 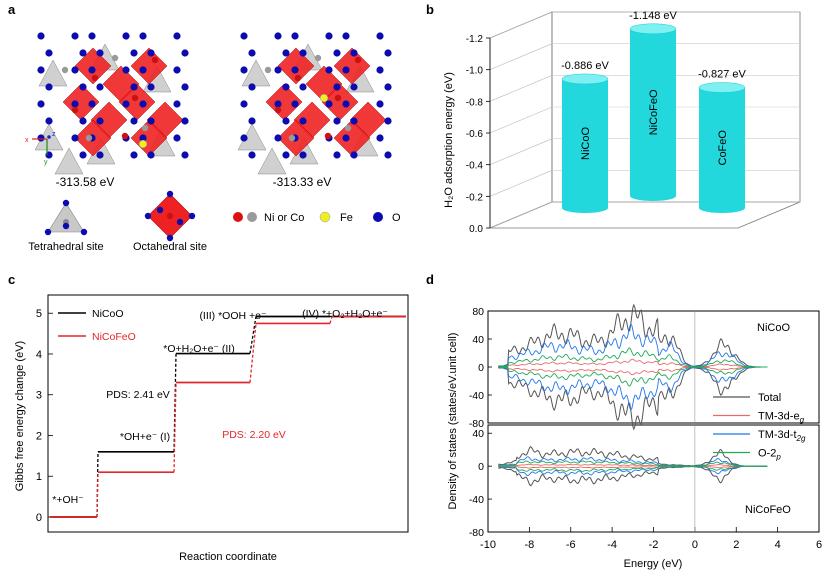 I want to click on y-tick-label: 0, so click(x=481, y=368).